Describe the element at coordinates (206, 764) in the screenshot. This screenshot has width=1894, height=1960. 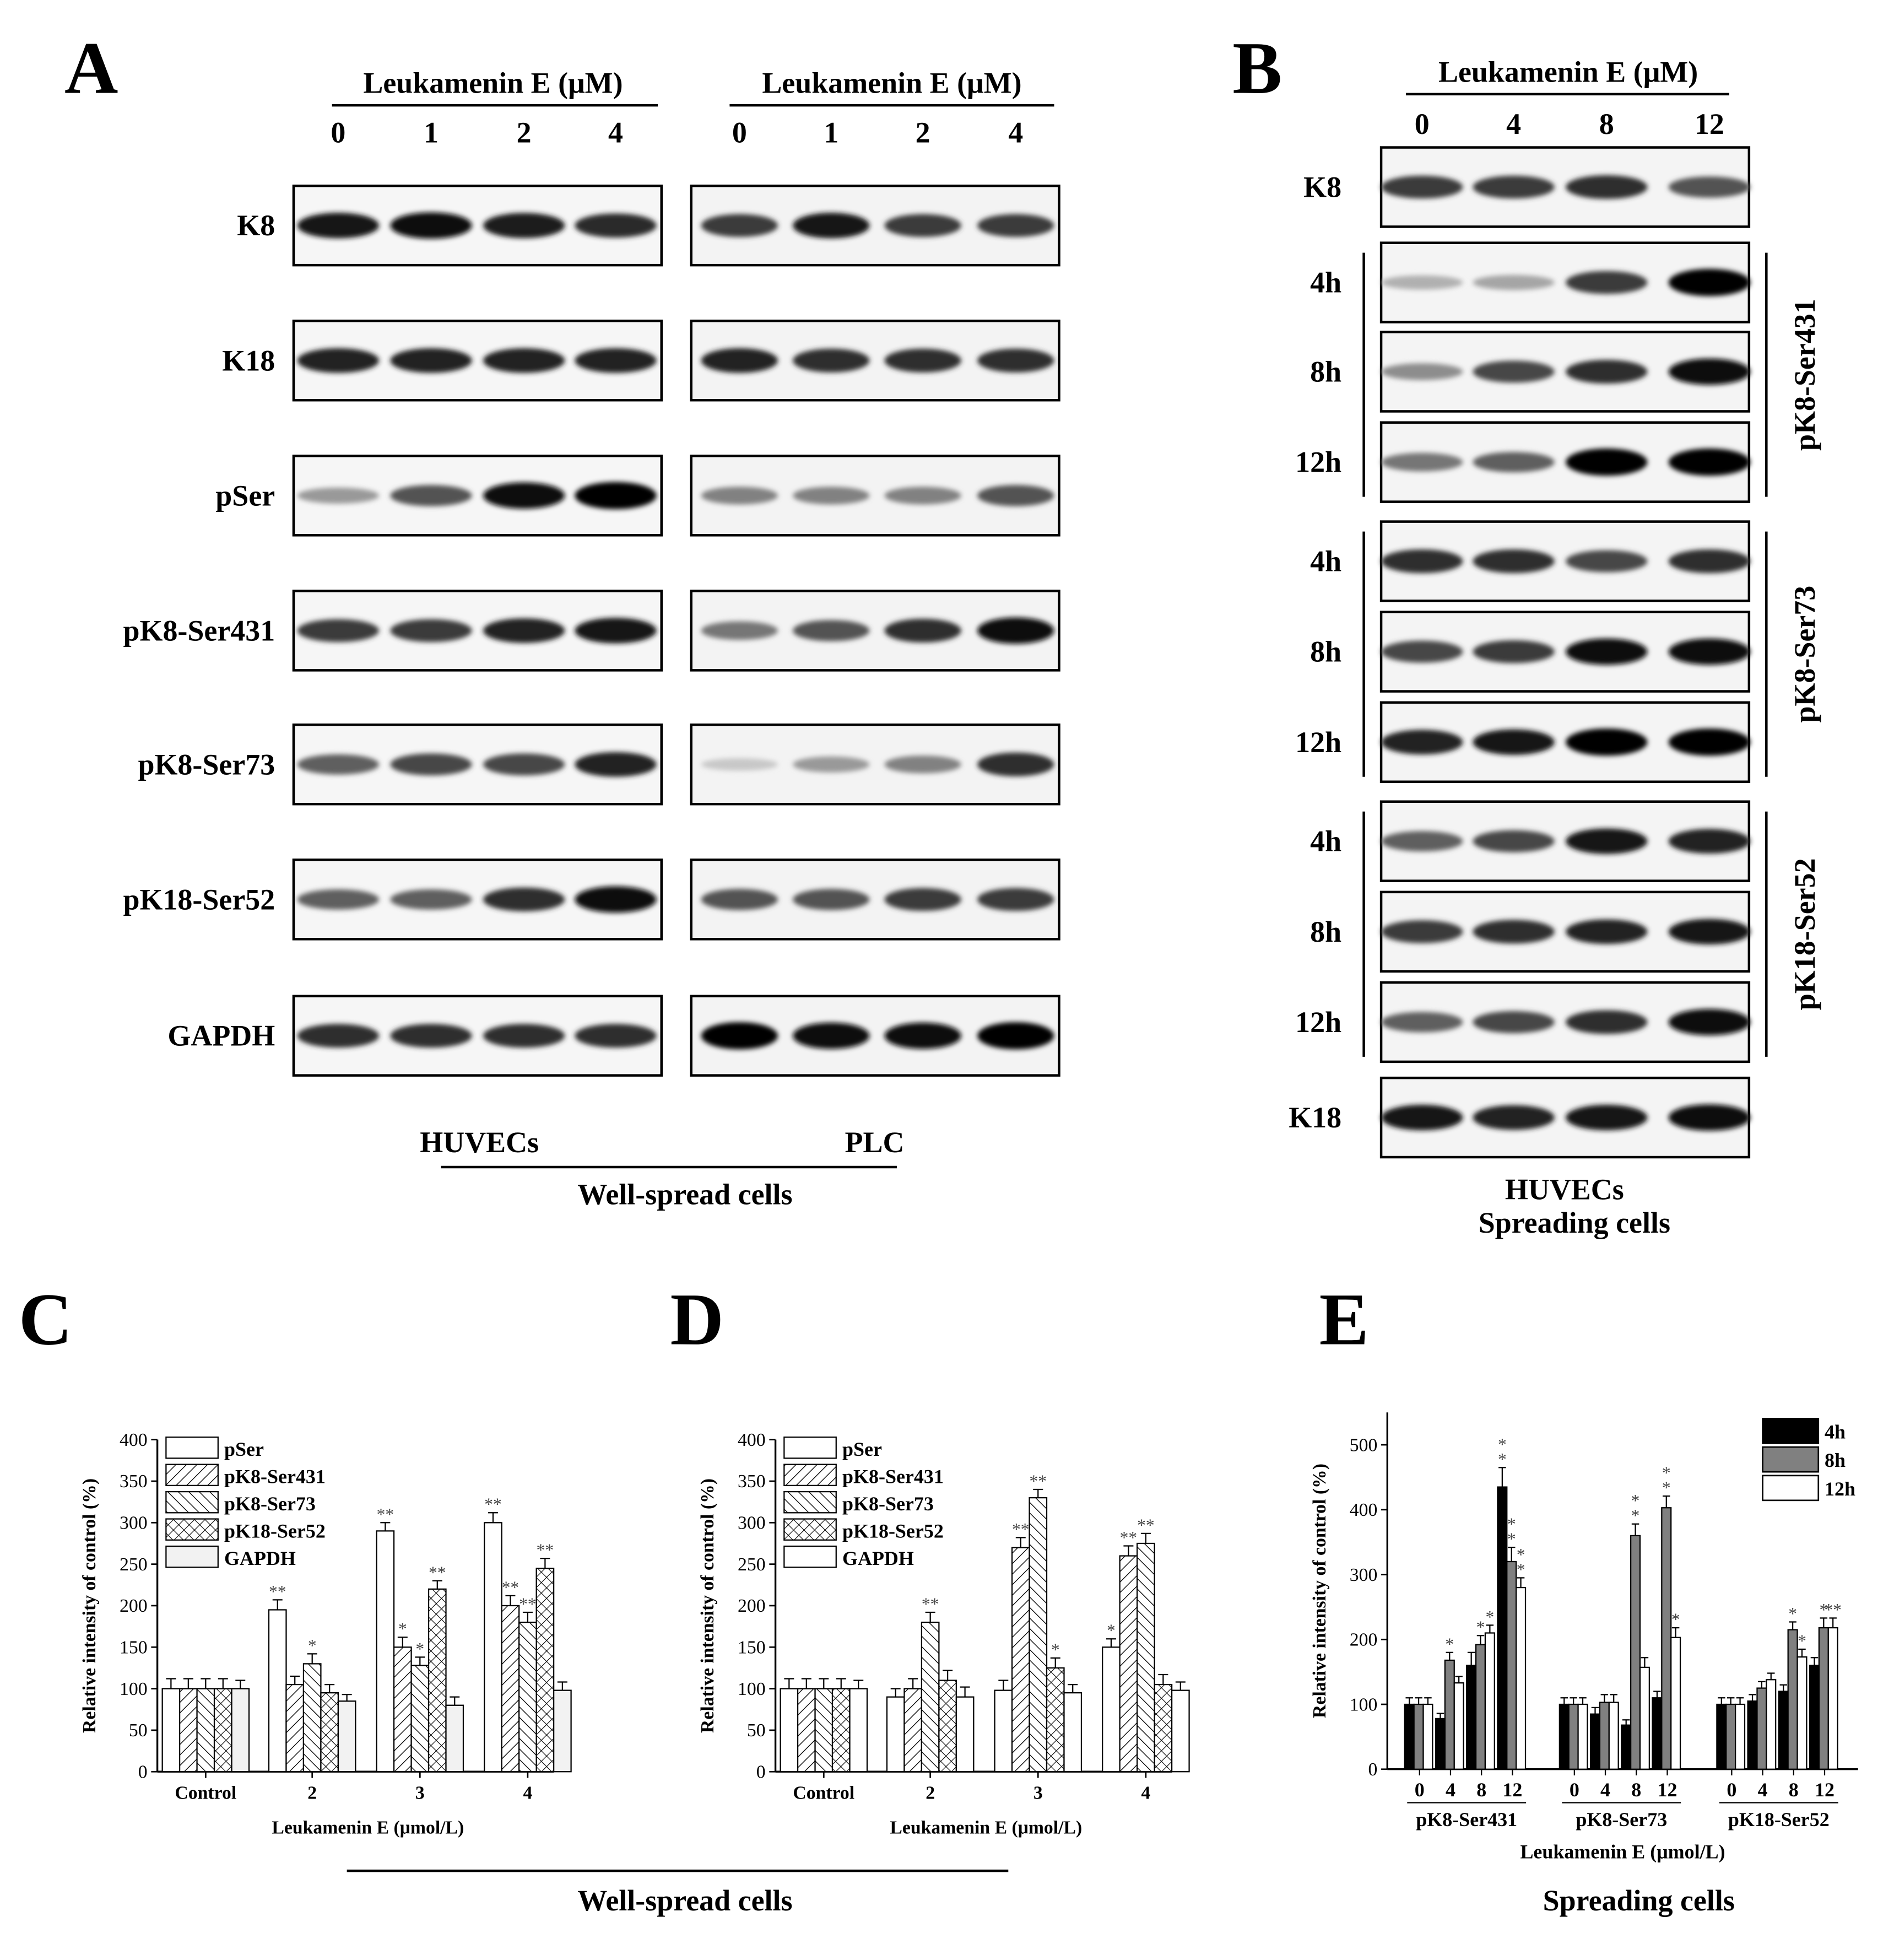
I see `panel-a-row-label: pK8-Ser73` at that location.